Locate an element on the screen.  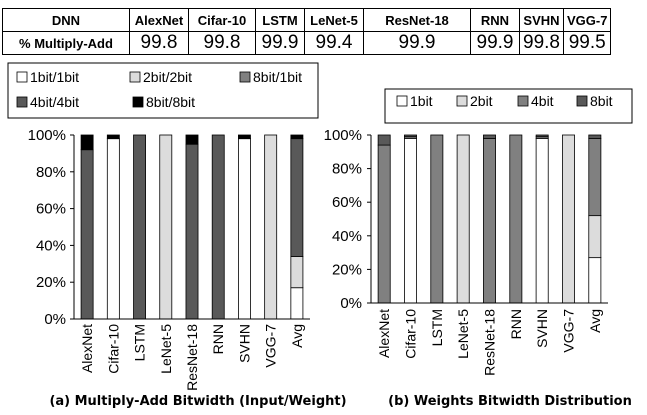
table-col-header: SVHN is located at coordinates (541, 20).